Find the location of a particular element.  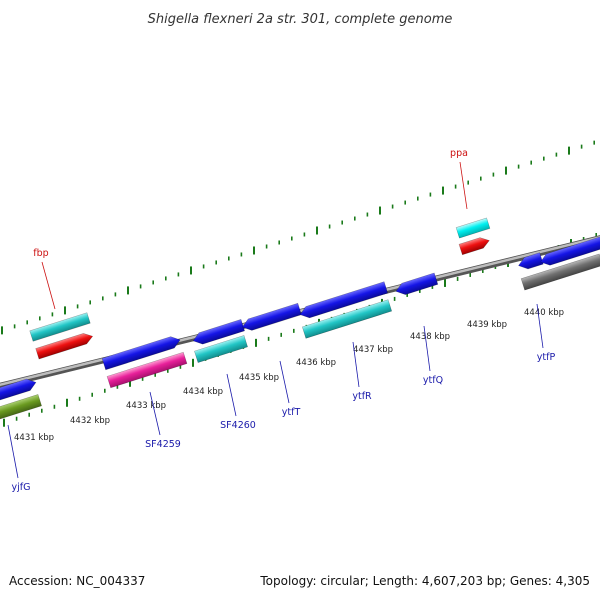

kbp-scale-label: 4432 kbp is located at coordinates (90, 421).